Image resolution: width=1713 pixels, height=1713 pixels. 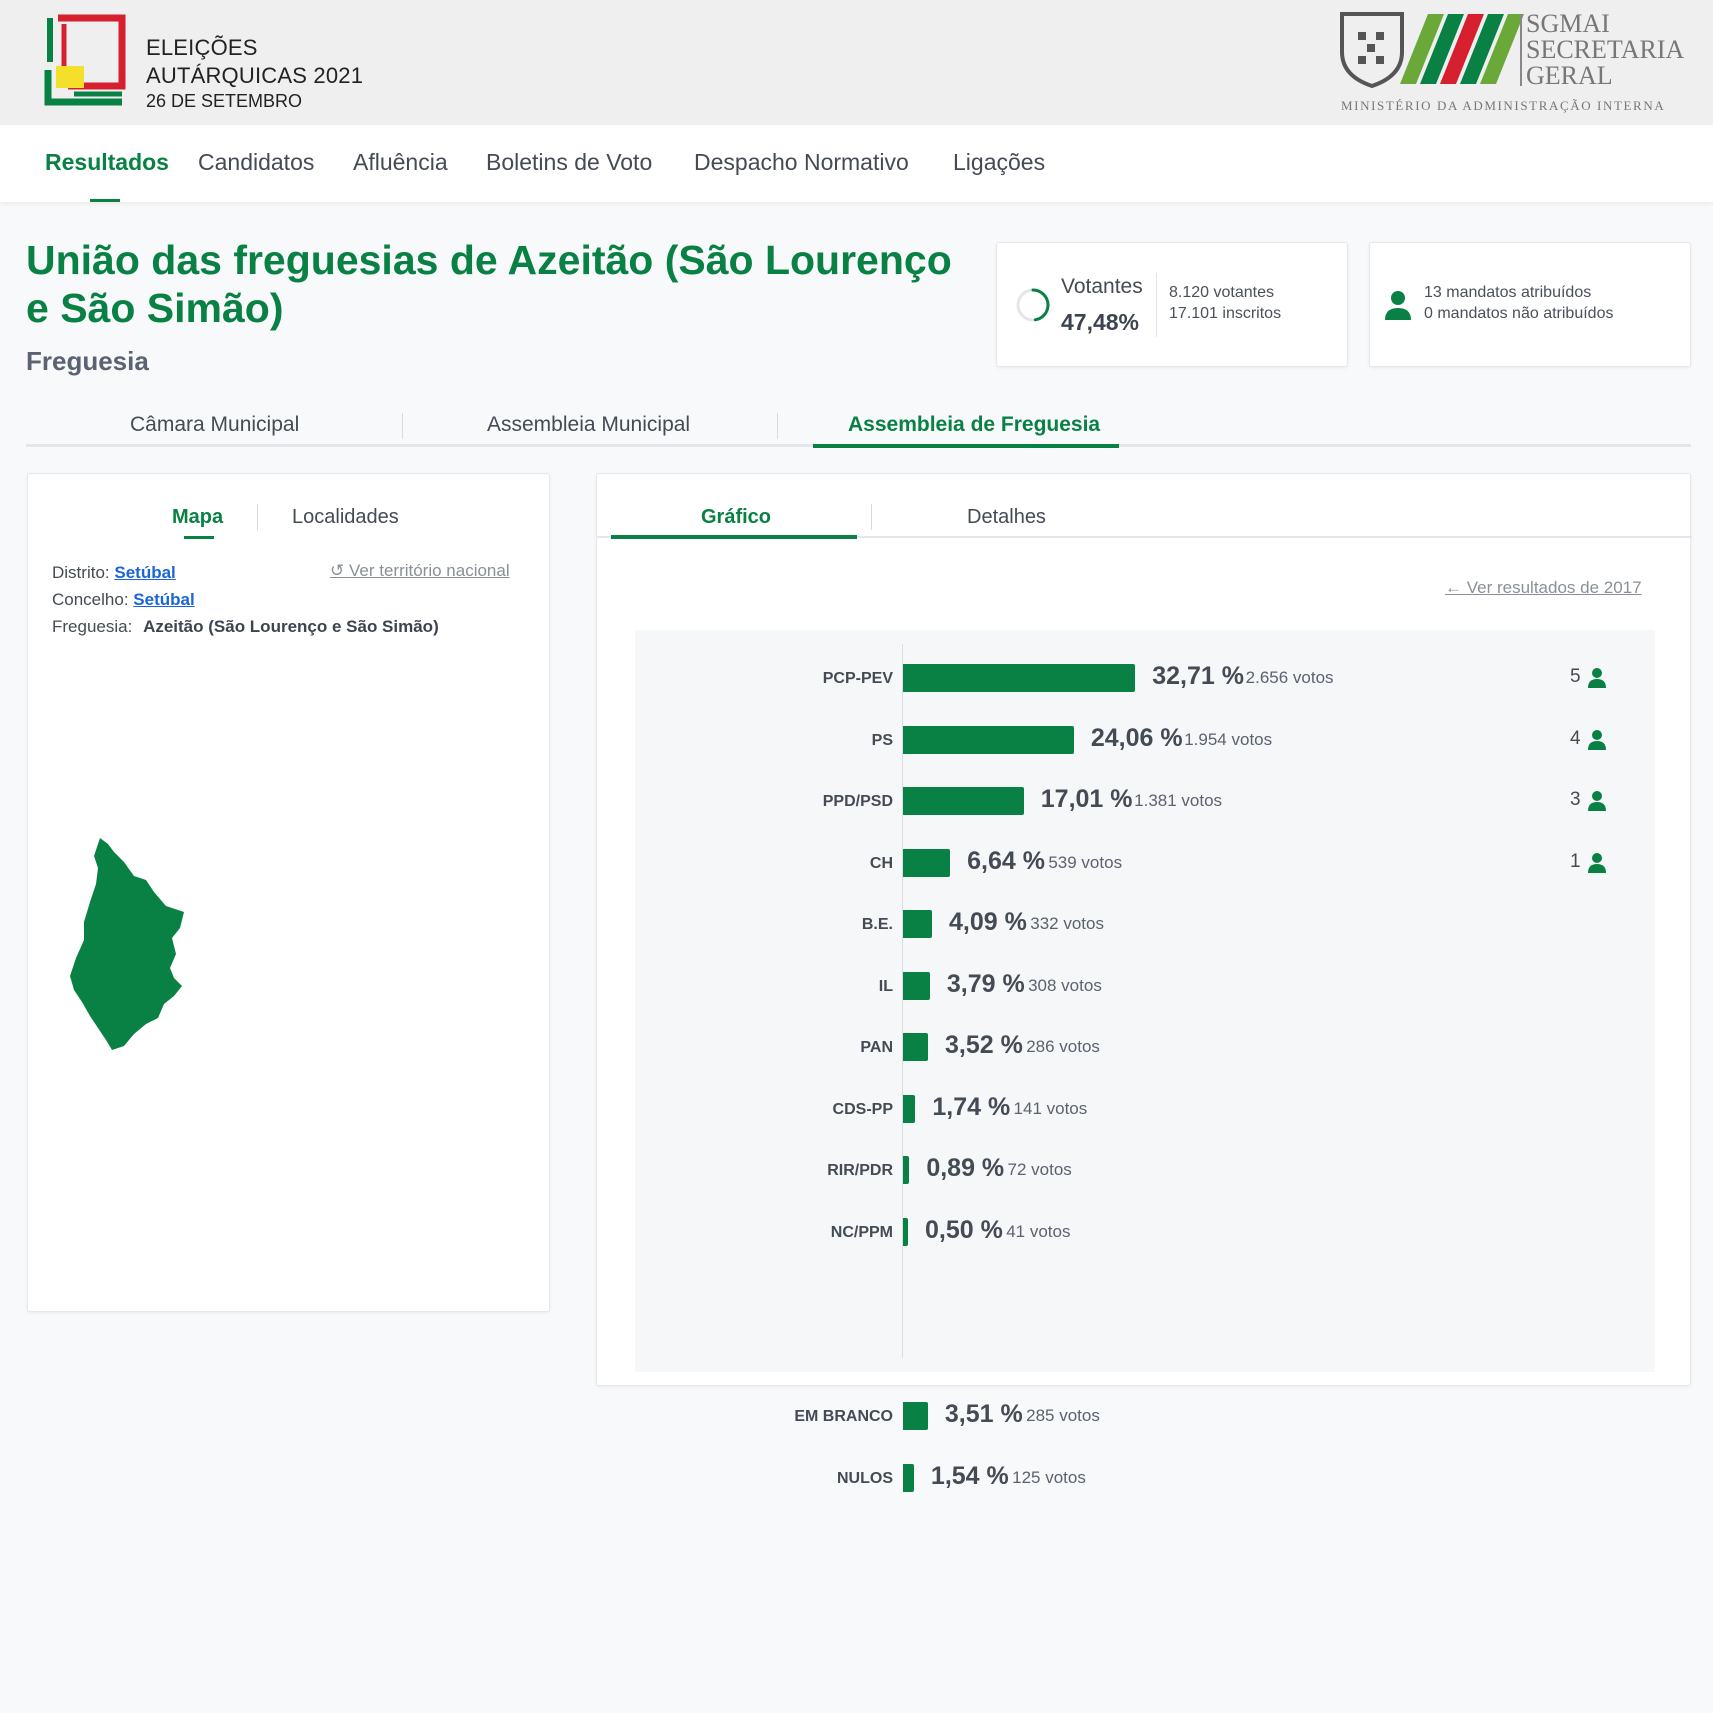 I want to click on percent-label: 1,54 %, so click(x=969, y=1475).